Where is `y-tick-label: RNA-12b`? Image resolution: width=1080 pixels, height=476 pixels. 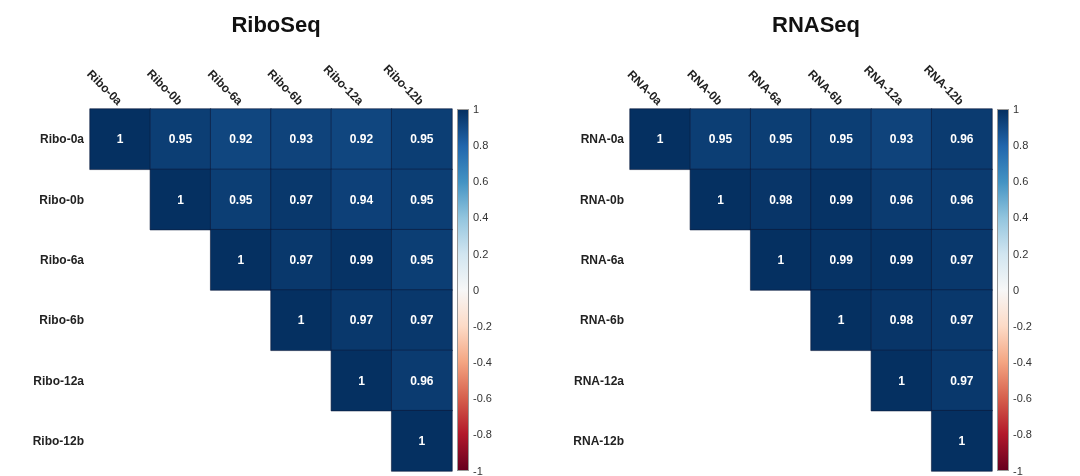
y-tick-label: RNA-12b is located at coordinates (598, 440).